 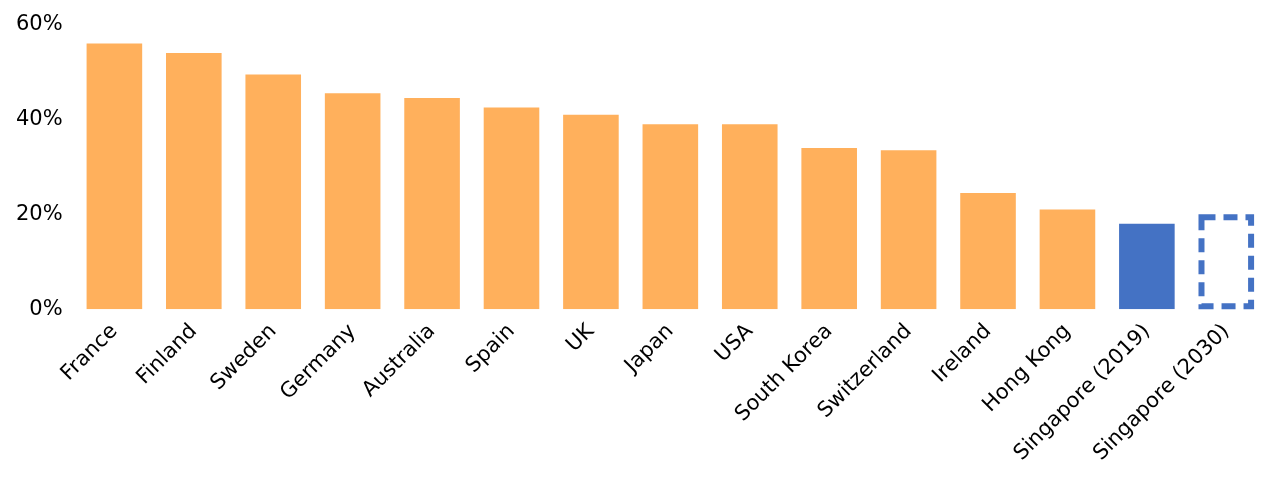 I want to click on y-tick-label: 20%, so click(x=39, y=212).